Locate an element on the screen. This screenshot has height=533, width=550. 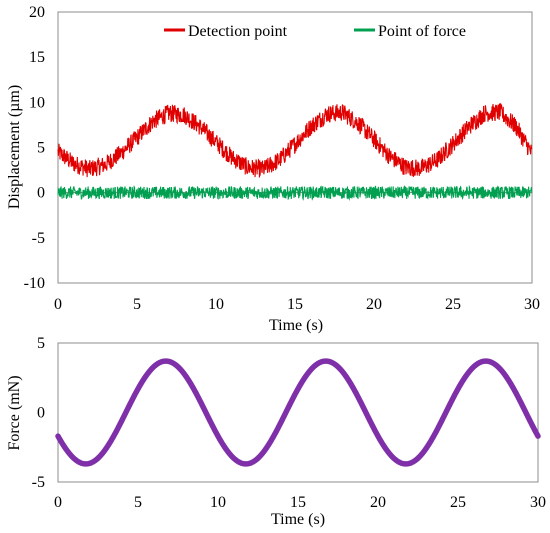
bottom-y-tick-label: -5 is located at coordinates (38, 482).